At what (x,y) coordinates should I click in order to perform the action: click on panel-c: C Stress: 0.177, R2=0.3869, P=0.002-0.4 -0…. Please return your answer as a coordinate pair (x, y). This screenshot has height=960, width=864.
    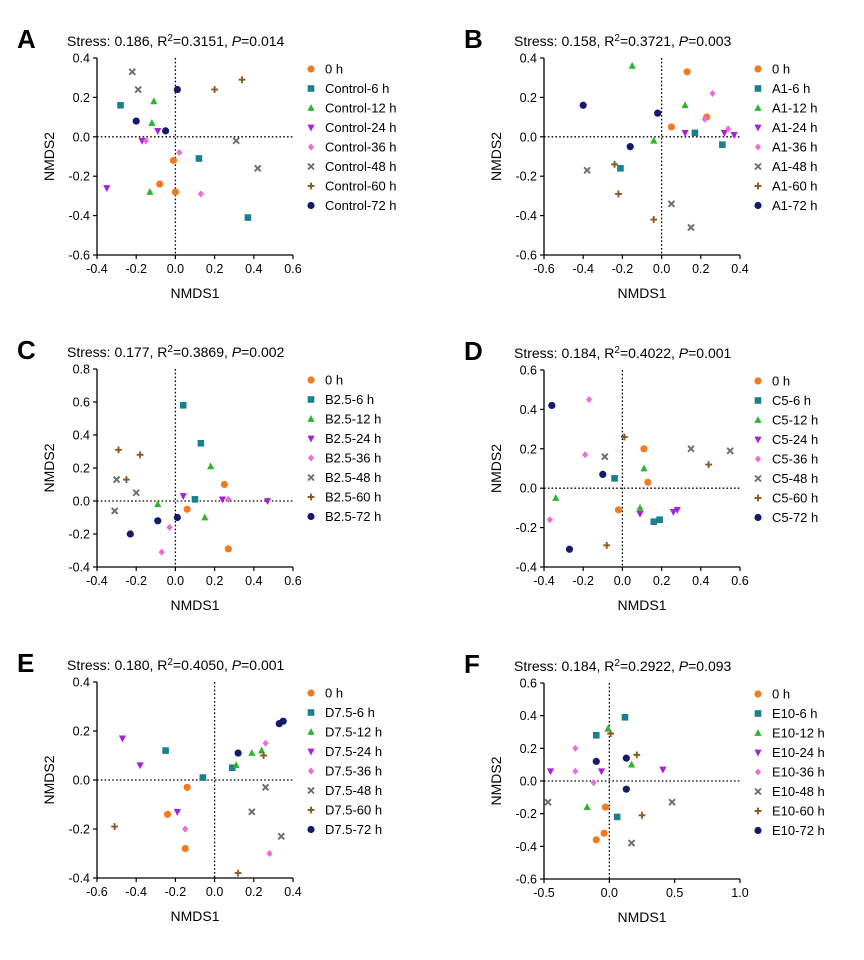
    Looking at the image, I should click on (199, 474).